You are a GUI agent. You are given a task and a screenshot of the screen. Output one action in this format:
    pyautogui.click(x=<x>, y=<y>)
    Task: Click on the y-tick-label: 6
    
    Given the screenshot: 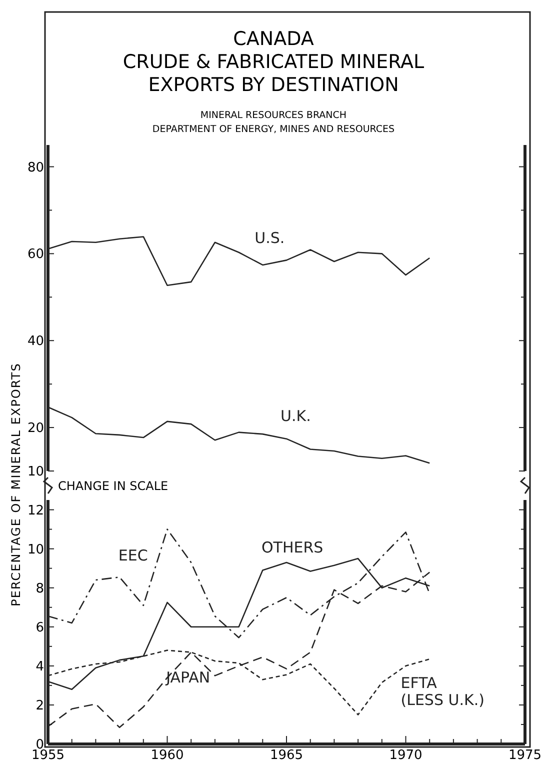 What is the action you would take?
    pyautogui.click(x=40, y=628)
    